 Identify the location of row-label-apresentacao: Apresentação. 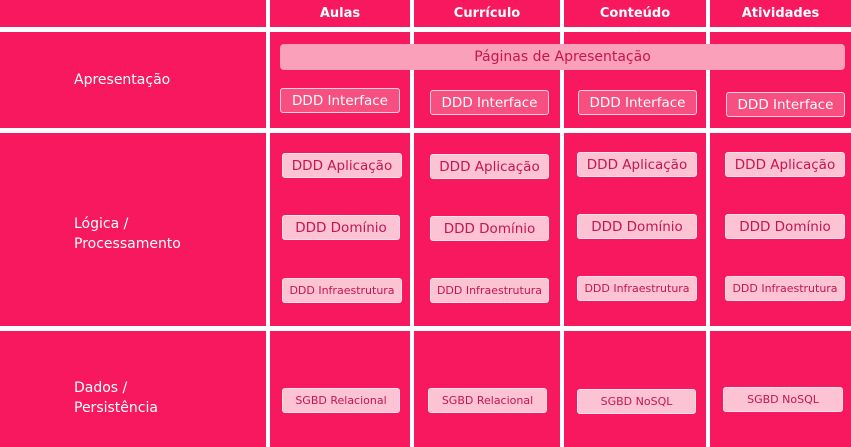
(122, 80).